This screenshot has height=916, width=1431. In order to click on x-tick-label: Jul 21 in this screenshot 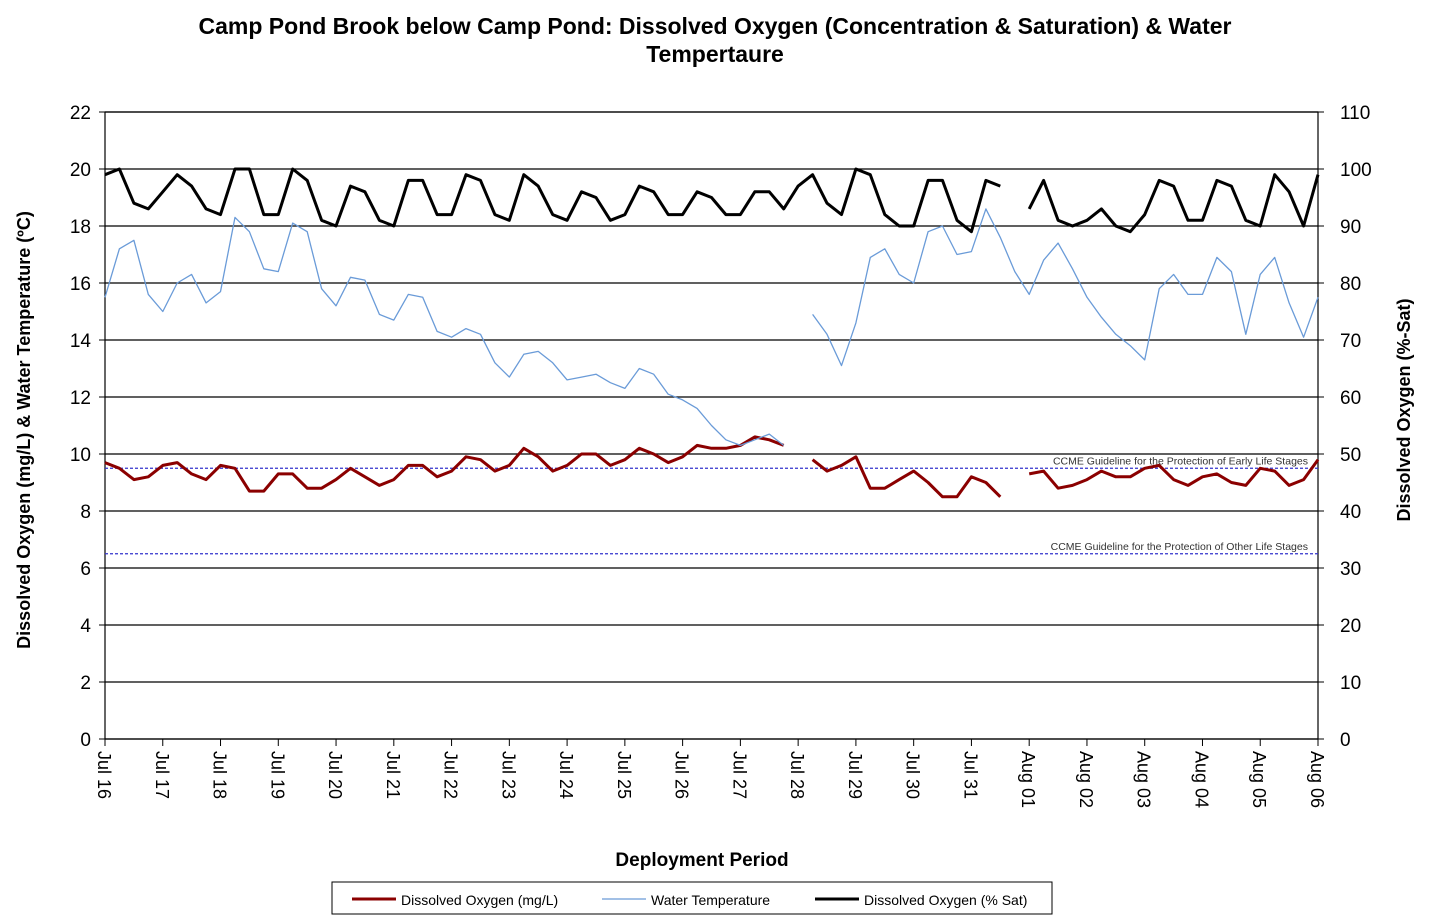, I will do `click(393, 775)`.